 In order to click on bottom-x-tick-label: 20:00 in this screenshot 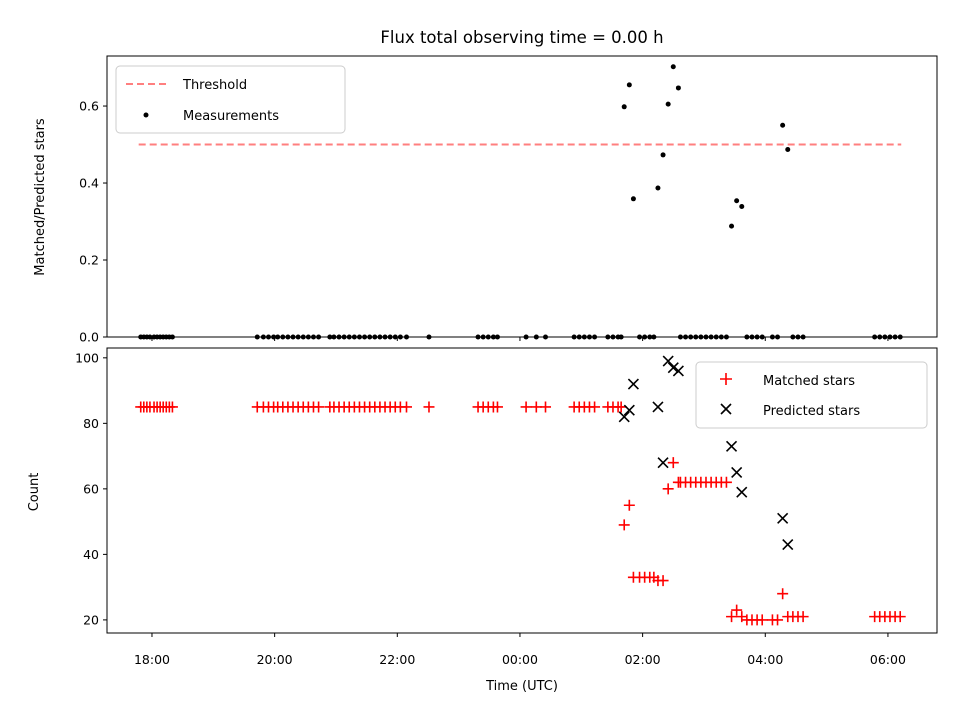, I will do `click(275, 659)`.